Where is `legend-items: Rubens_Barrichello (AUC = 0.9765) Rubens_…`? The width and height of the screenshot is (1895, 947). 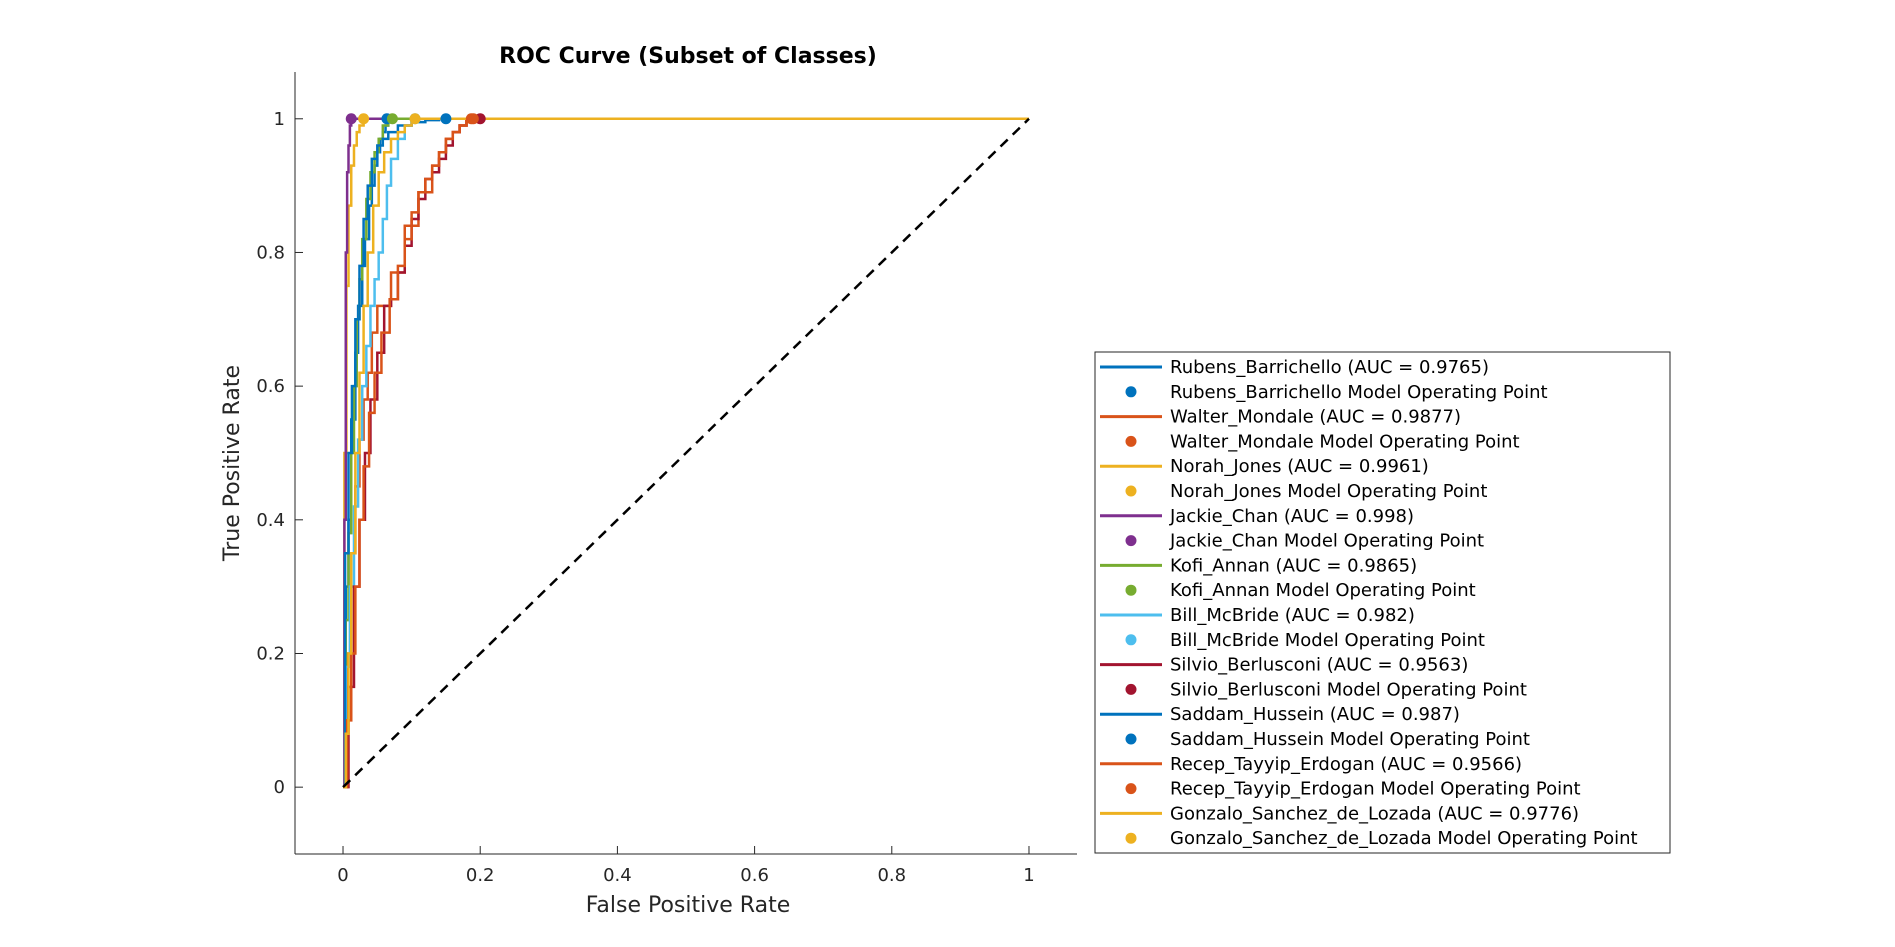 legend-items: Rubens_Barrichello (AUC = 0.9765) Rubens_… is located at coordinates (1369, 603).